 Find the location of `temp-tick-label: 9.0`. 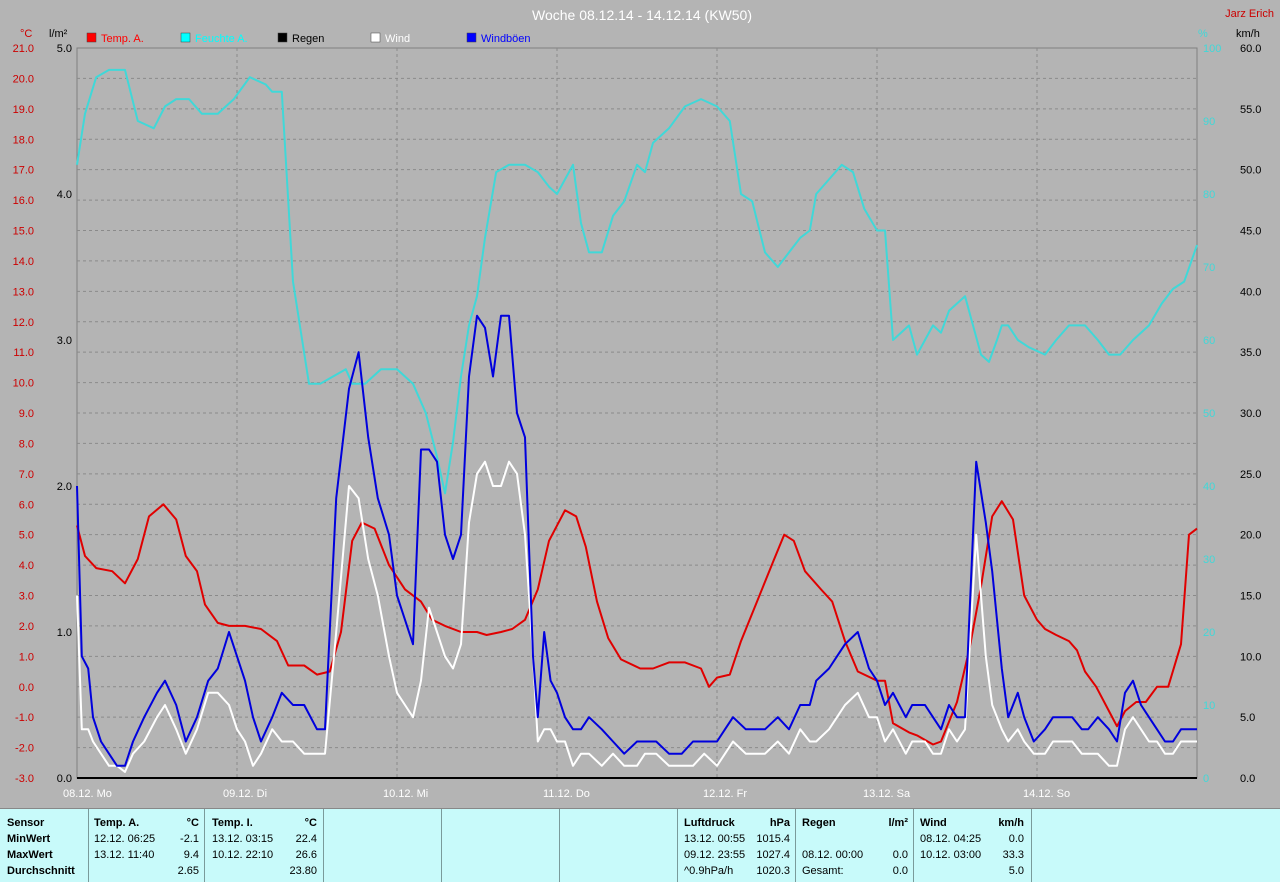

temp-tick-label: 9.0 is located at coordinates (26, 414).